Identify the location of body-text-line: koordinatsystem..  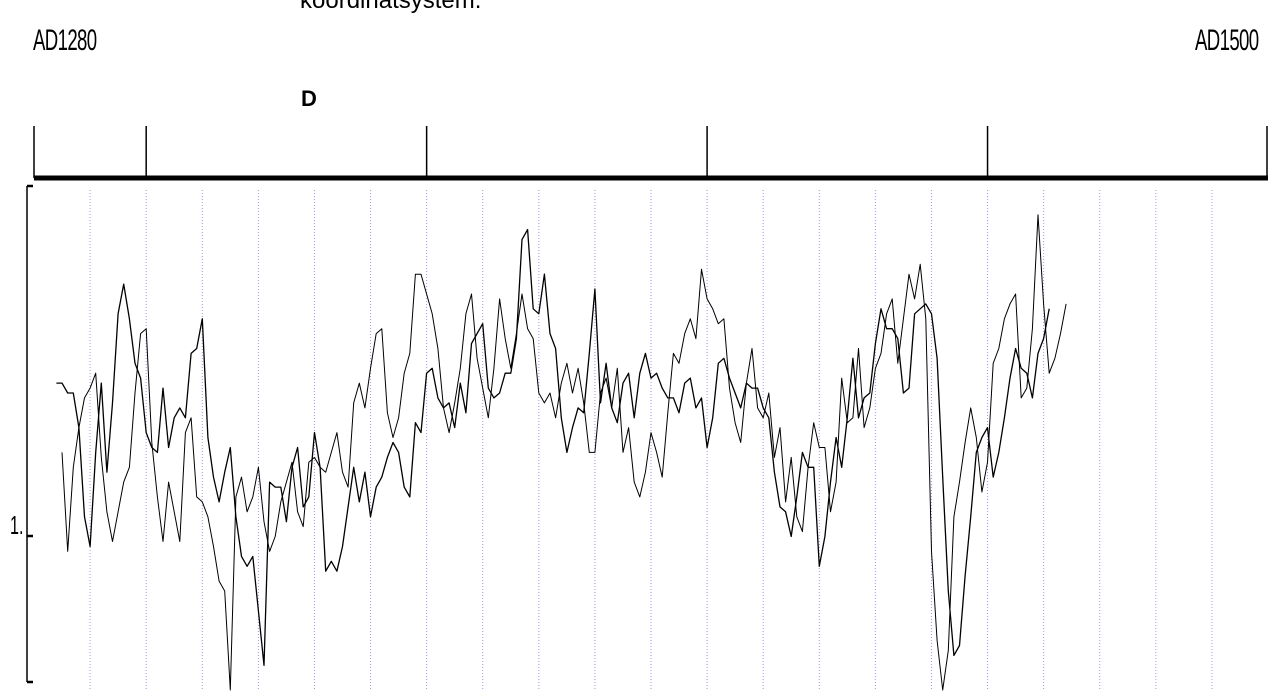
(391, 7).